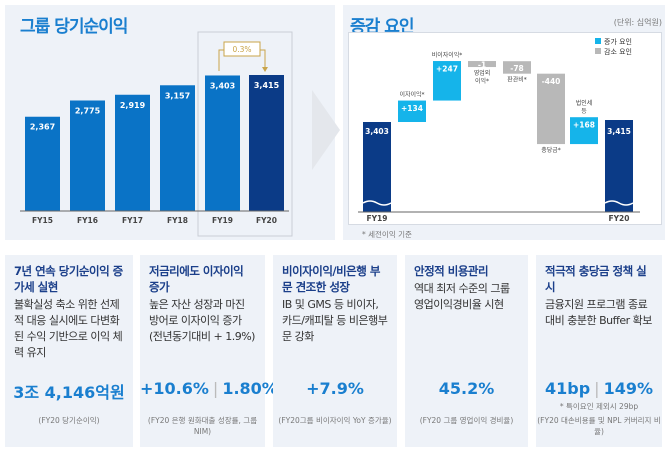  I want to click on step-name-label: 이자이익*, so click(411, 95).